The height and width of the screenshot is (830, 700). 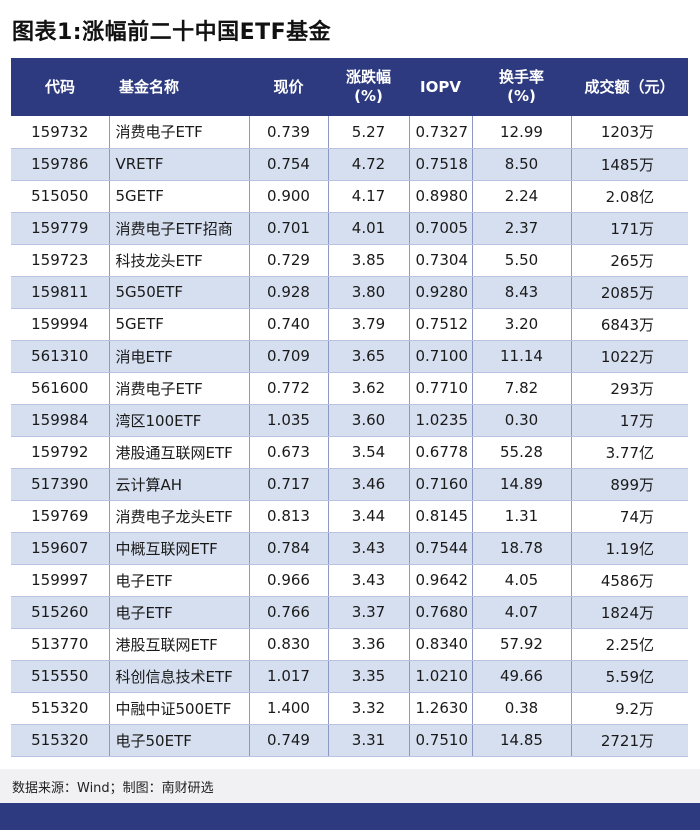 What do you see at coordinates (441, 164) in the screenshot?
I see `cell-iopv: 0.7518` at bounding box center [441, 164].